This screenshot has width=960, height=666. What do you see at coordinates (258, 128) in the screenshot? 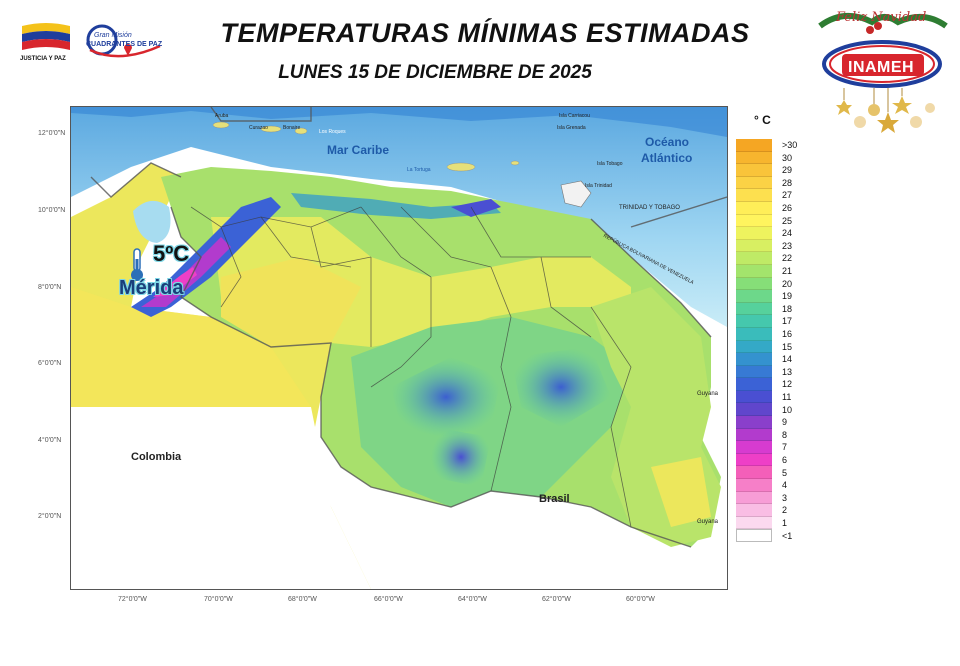
I see `label-curazao: Curazao` at bounding box center [258, 128].